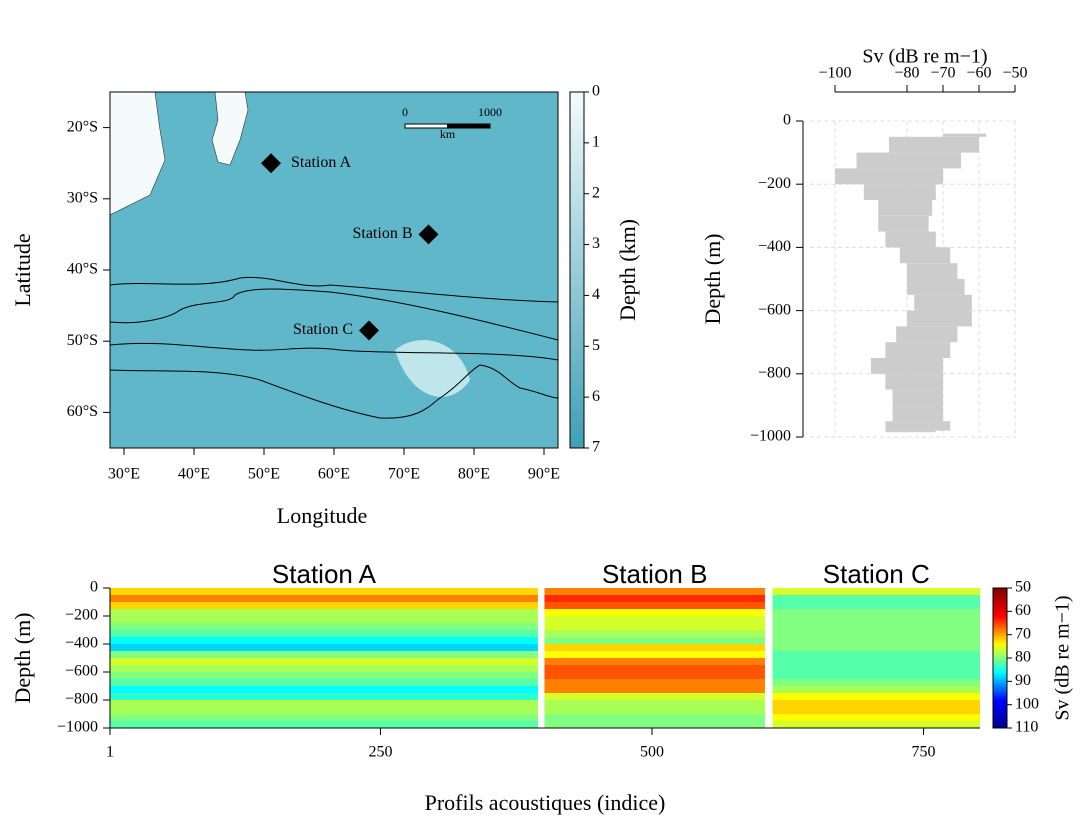 The image size is (1083, 832). What do you see at coordinates (81, 615) in the screenshot?
I see `y-tick-label: −200` at bounding box center [81, 615].